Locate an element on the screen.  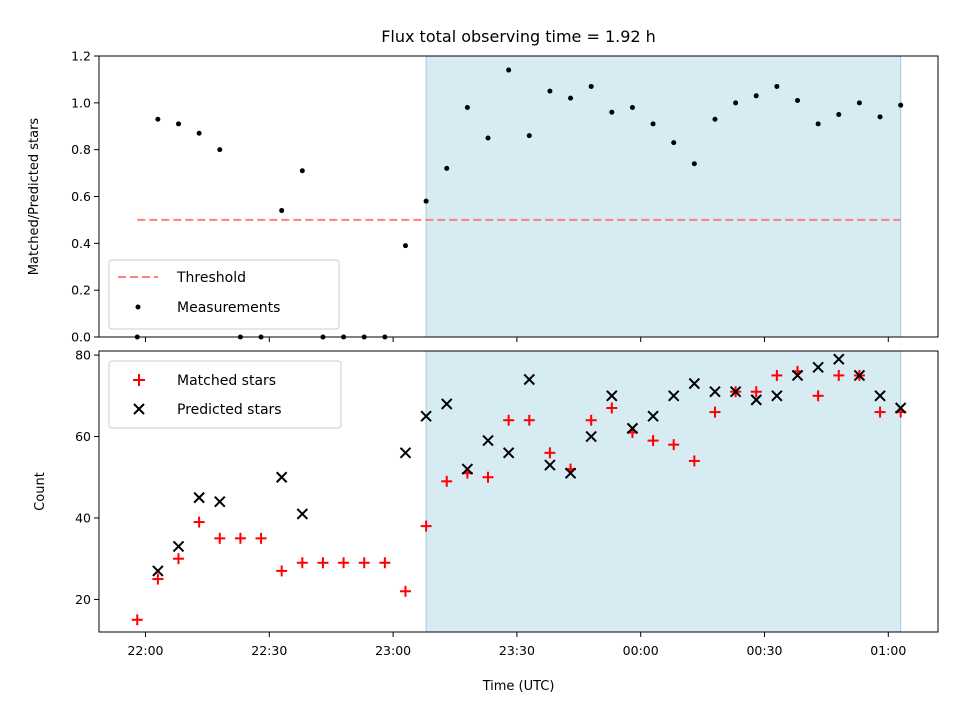
bottom-legend-box is located at coordinates (225, 394).